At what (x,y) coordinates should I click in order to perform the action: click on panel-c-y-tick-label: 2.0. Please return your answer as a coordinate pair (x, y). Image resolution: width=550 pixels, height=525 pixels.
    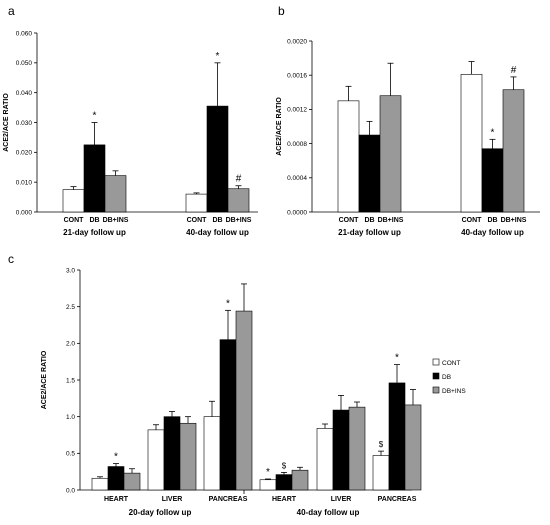
    Looking at the image, I should click on (70, 344).